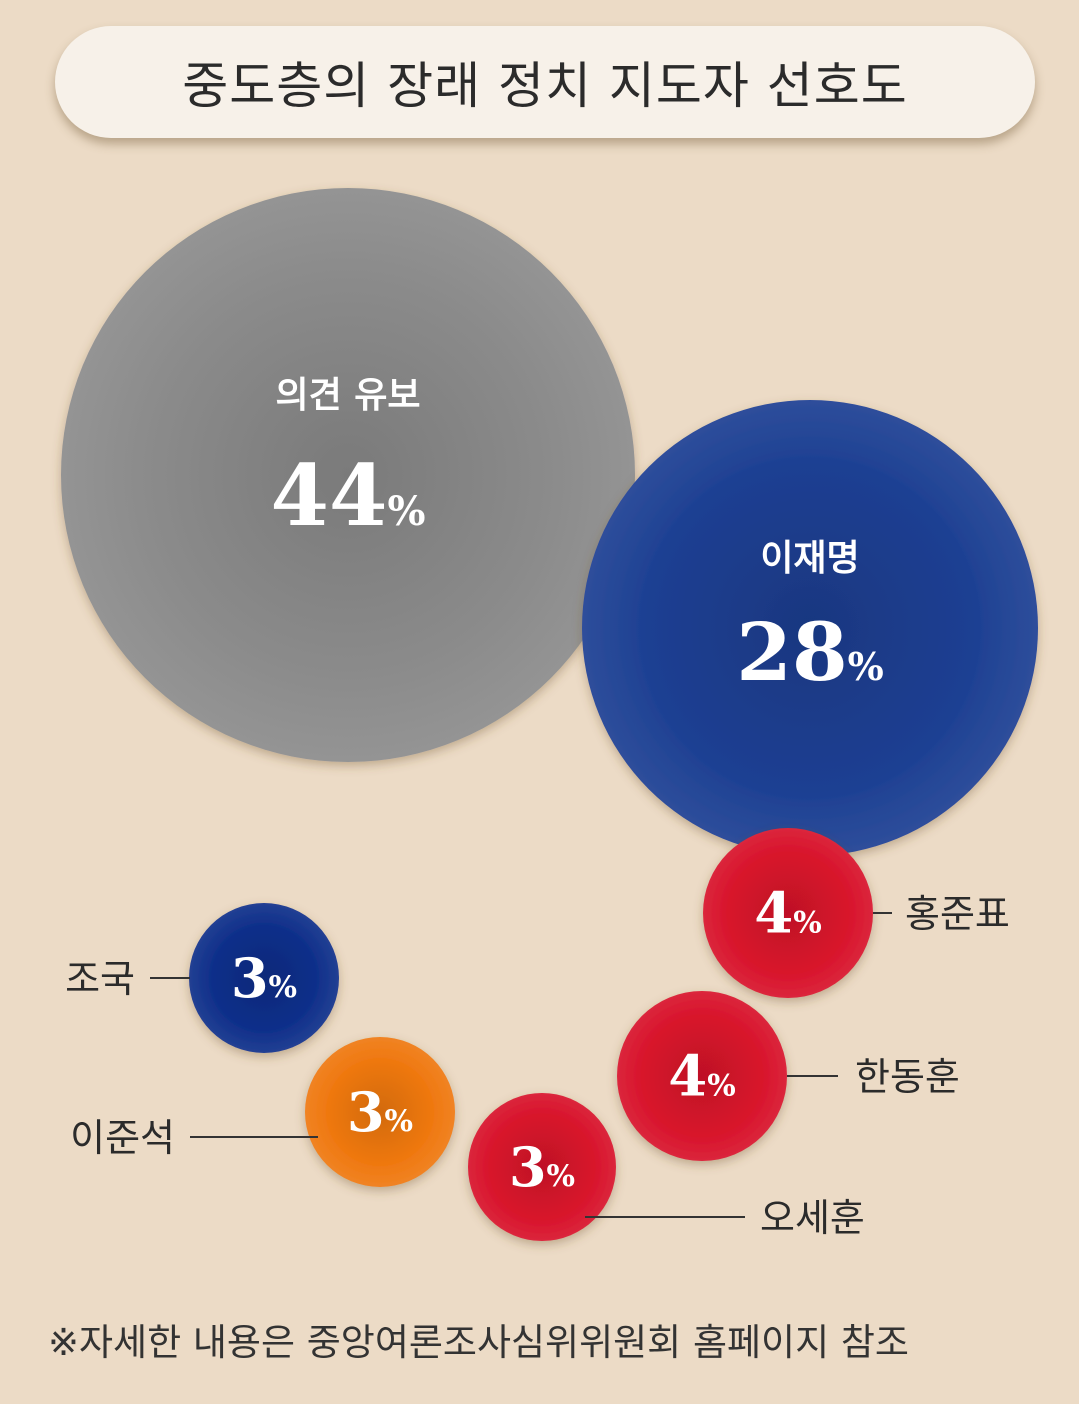 The width and height of the screenshot is (1079, 1404). I want to click on bubble-name: 이재명, so click(809, 558).